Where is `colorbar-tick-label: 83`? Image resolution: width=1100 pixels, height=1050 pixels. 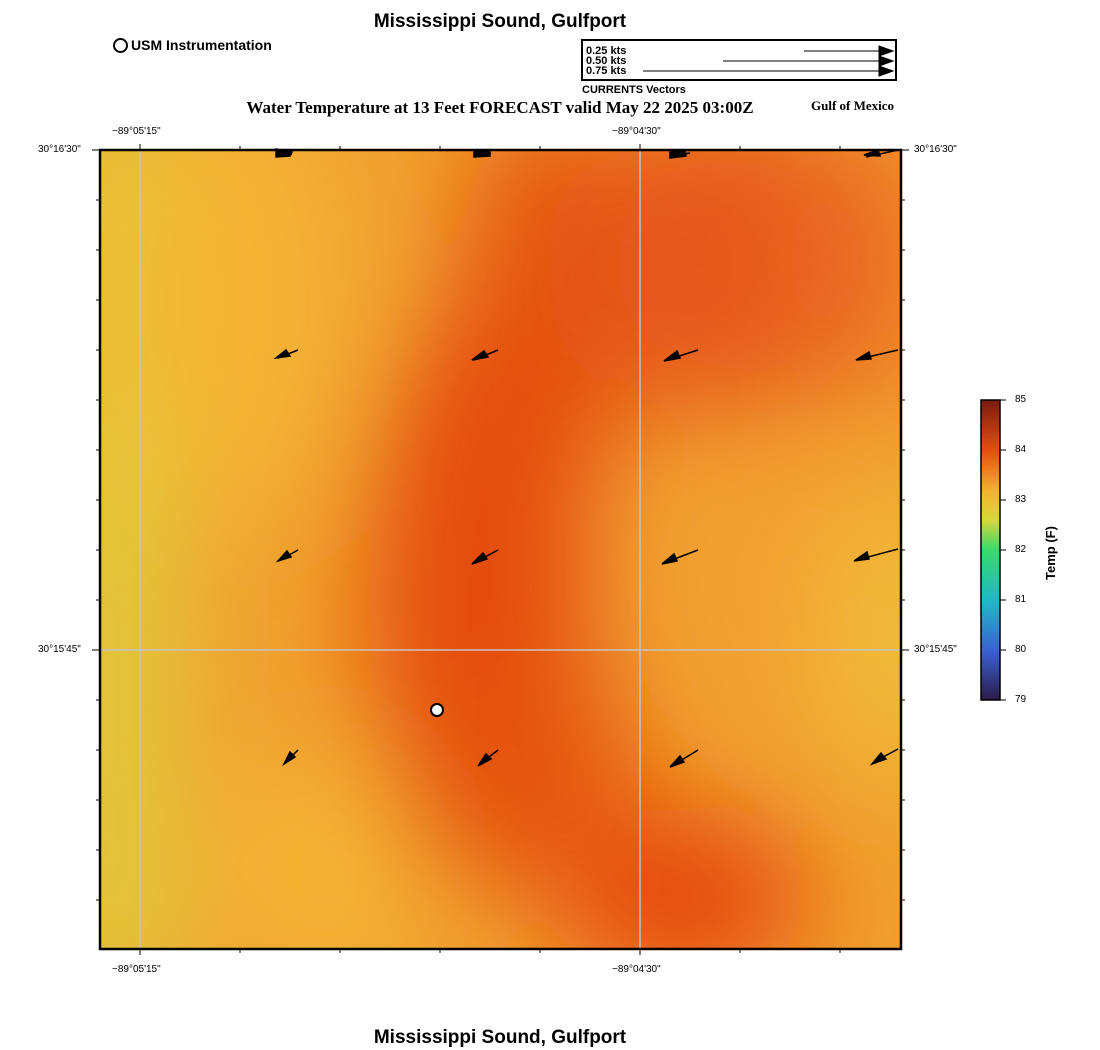 colorbar-tick-label: 83 is located at coordinates (1021, 499).